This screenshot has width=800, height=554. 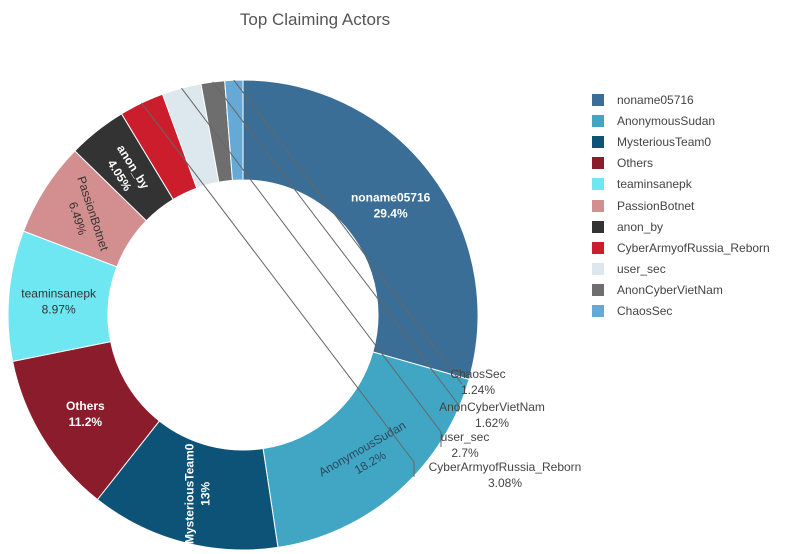 I want to click on slice-chaossec, so click(x=234, y=130).